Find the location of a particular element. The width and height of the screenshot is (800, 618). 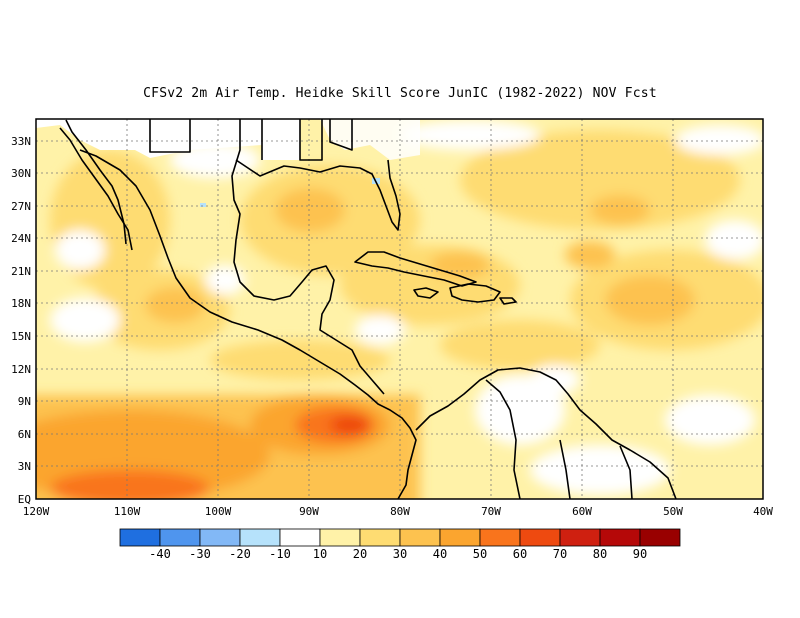

colorbar is located at coordinates (400, 537).